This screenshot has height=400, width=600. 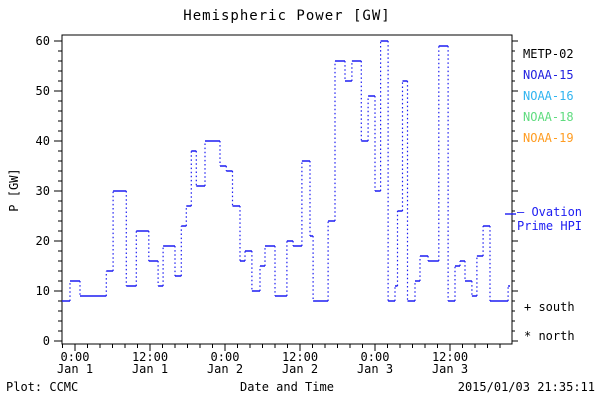 I want to click on x-tick-label: 12:00 Jan 1, so click(x=150, y=363).